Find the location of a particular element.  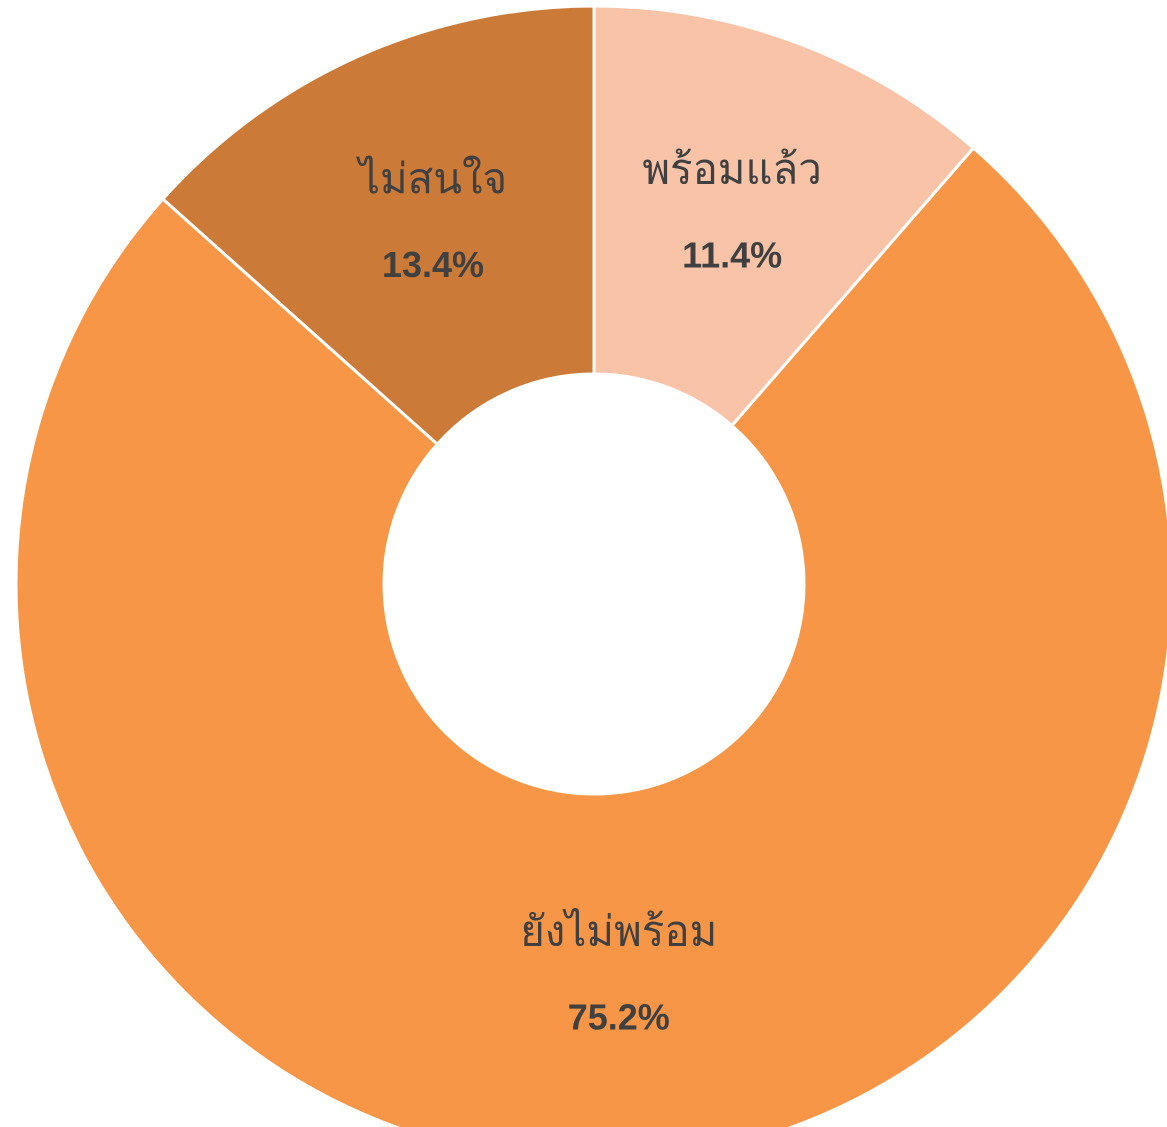

slice-name: ไม่สนใจ is located at coordinates (431, 178).